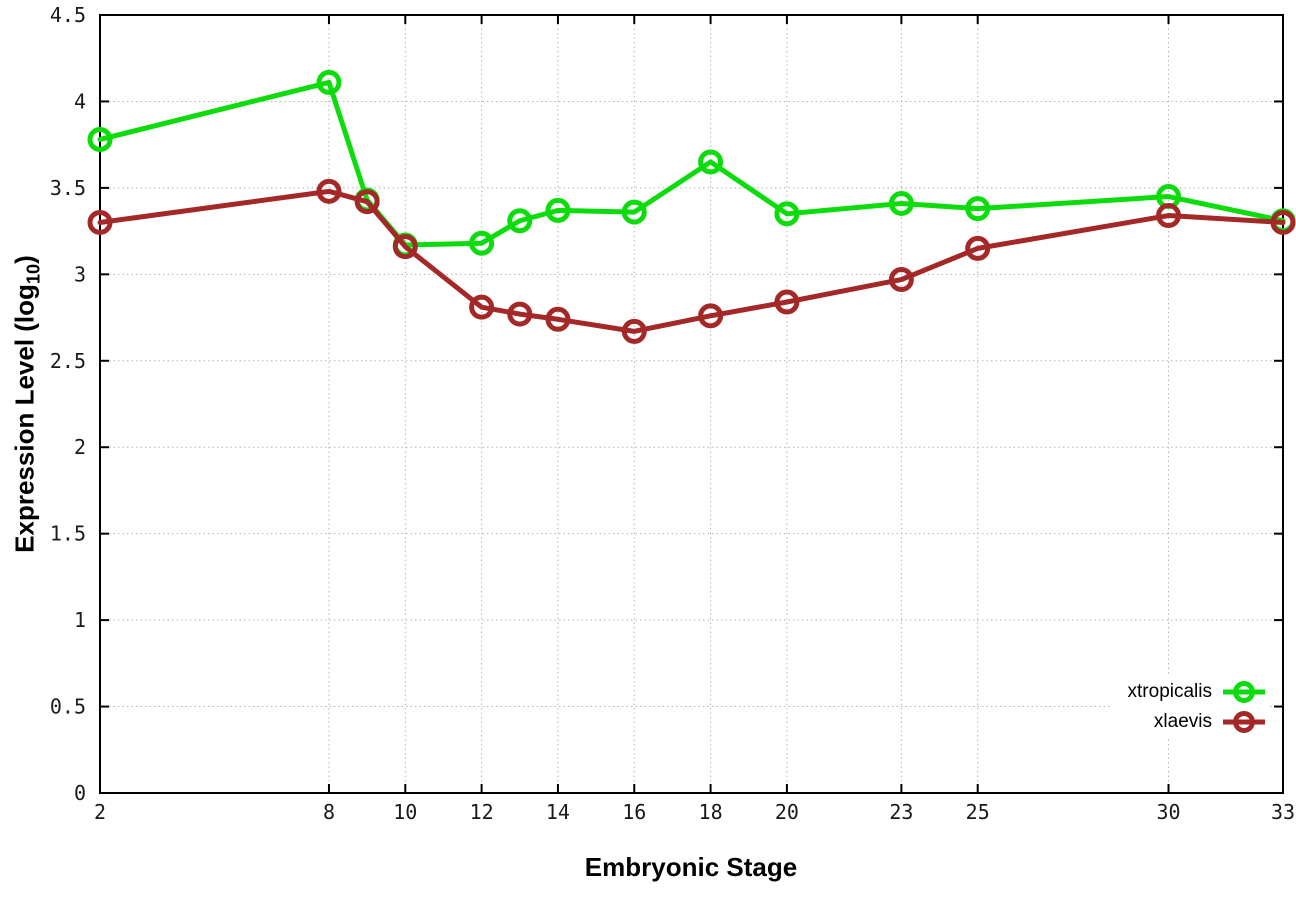 The height and width of the screenshot is (907, 1296). Describe the element at coordinates (33, 274) in the screenshot. I see `y-axis-title-subscript: 10` at that location.